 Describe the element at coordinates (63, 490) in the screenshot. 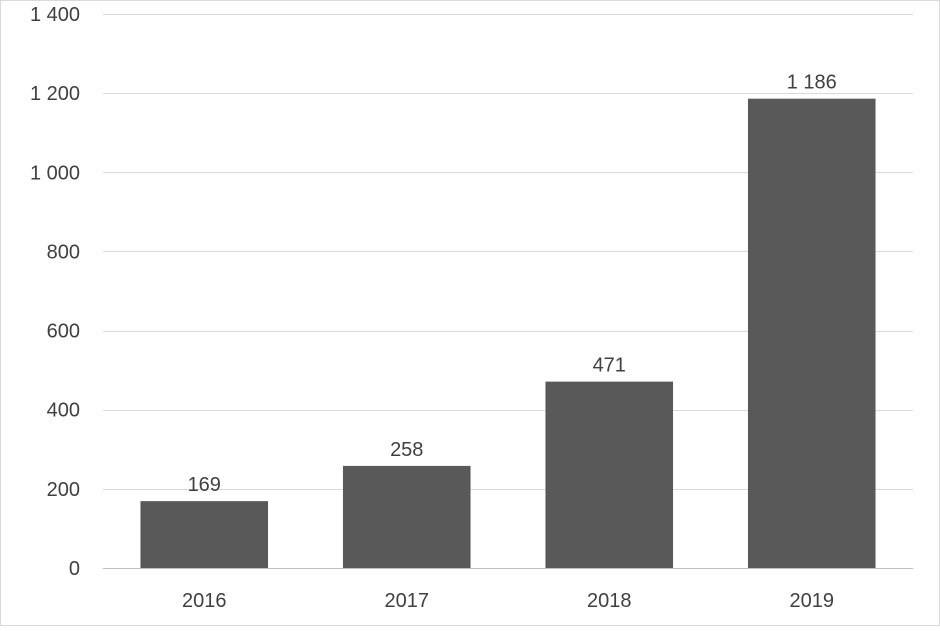

I see `y-tick-label: 200` at that location.